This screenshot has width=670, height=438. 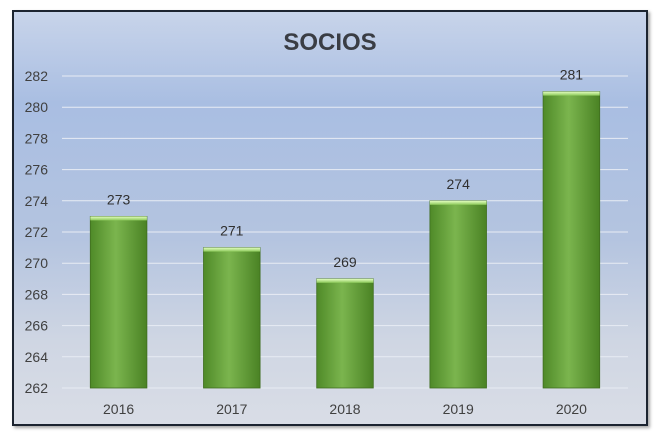 I want to click on x-tick-label: 2018, so click(x=344, y=409).